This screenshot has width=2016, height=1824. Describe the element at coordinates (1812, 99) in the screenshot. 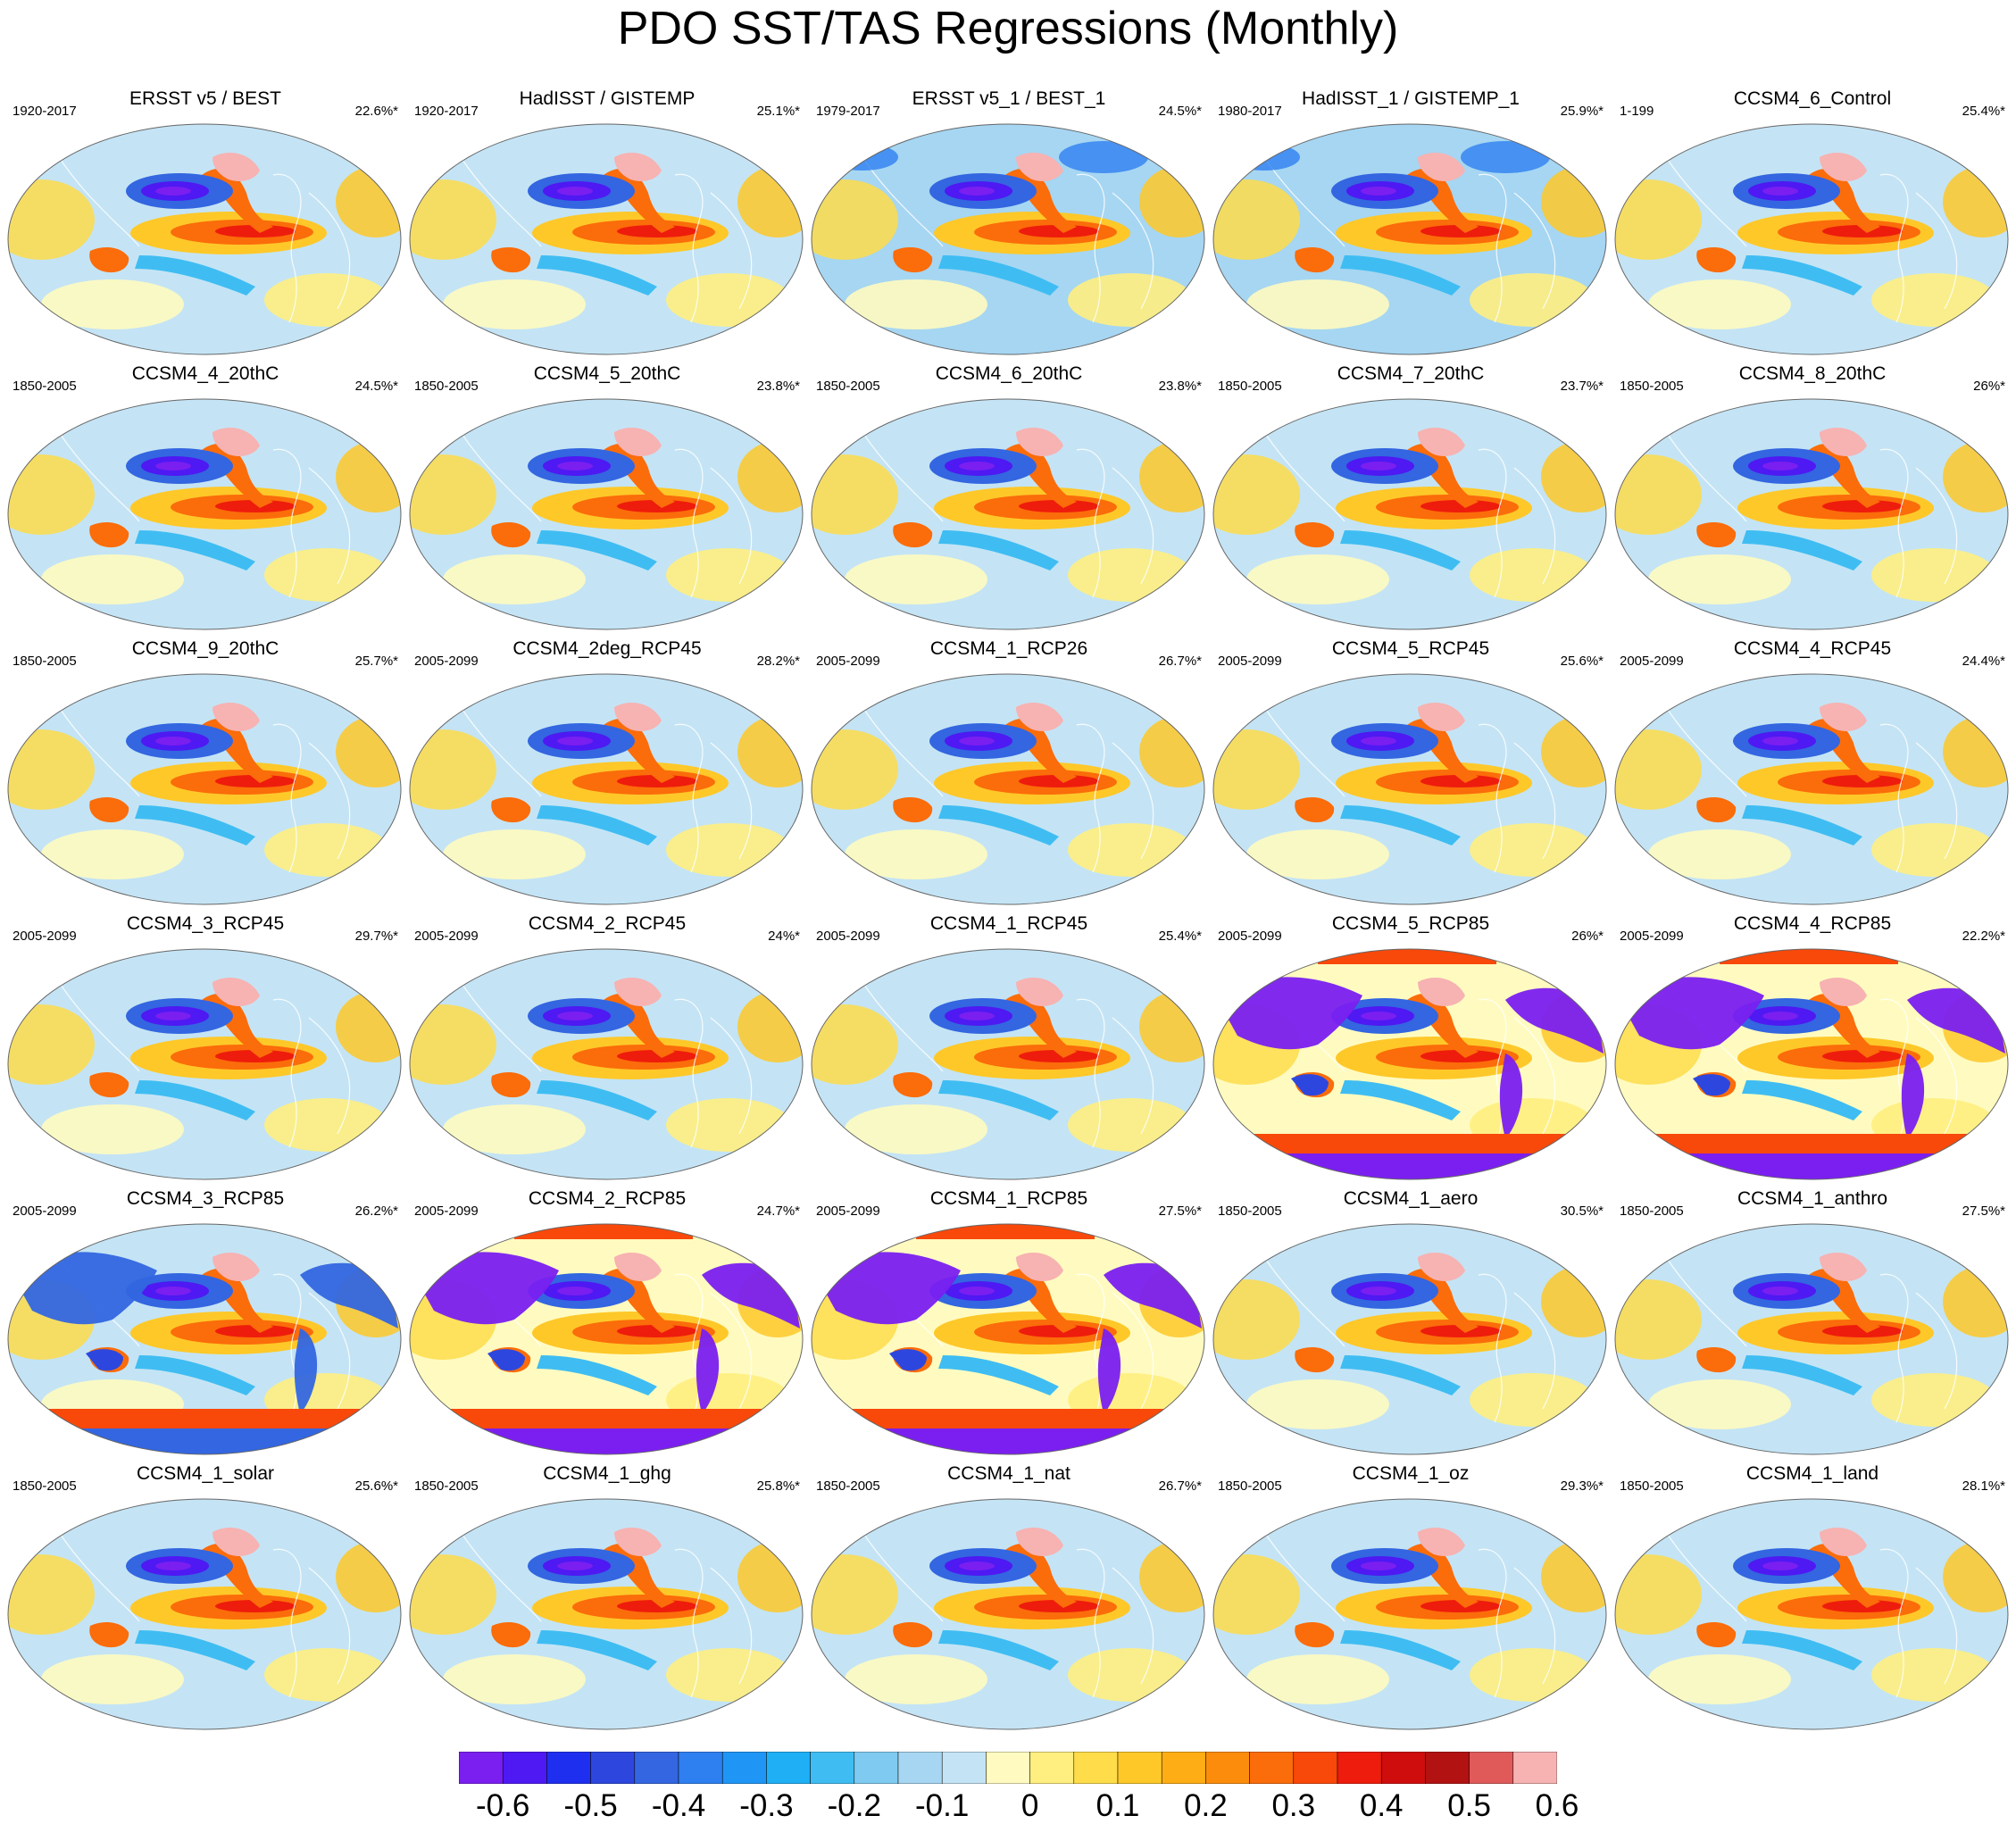

I see `panel-title: CCSM4_6_Control` at that location.